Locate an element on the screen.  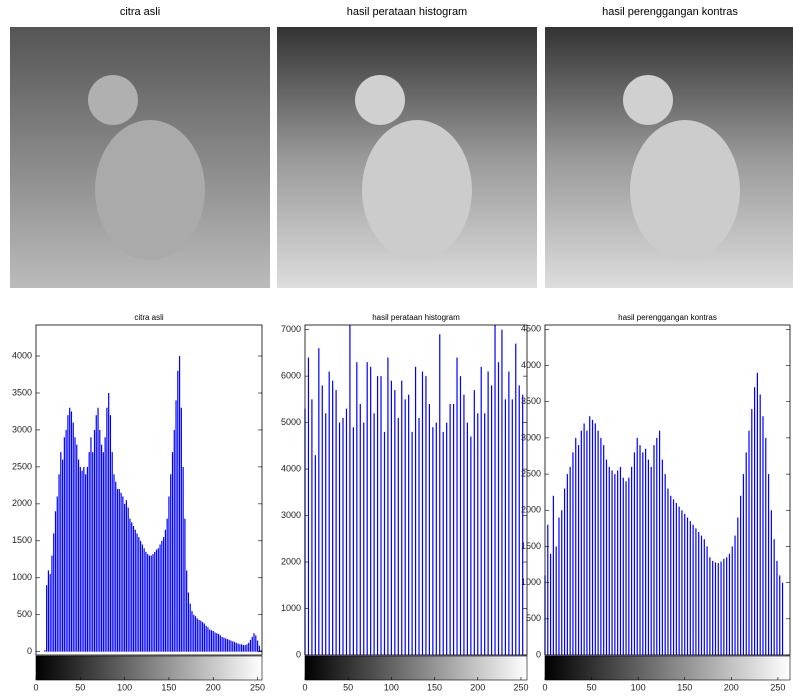
y-tick-label: 4500 is located at coordinates (531, 329).